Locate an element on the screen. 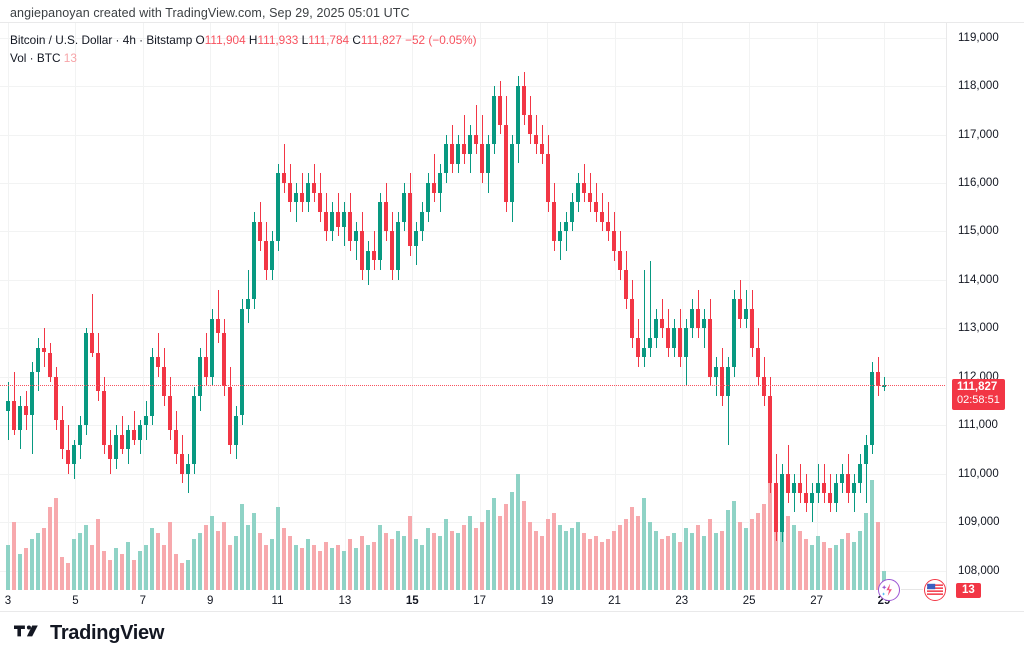  legend-volume-row: Vol · BTC 13 is located at coordinates (243, 58).